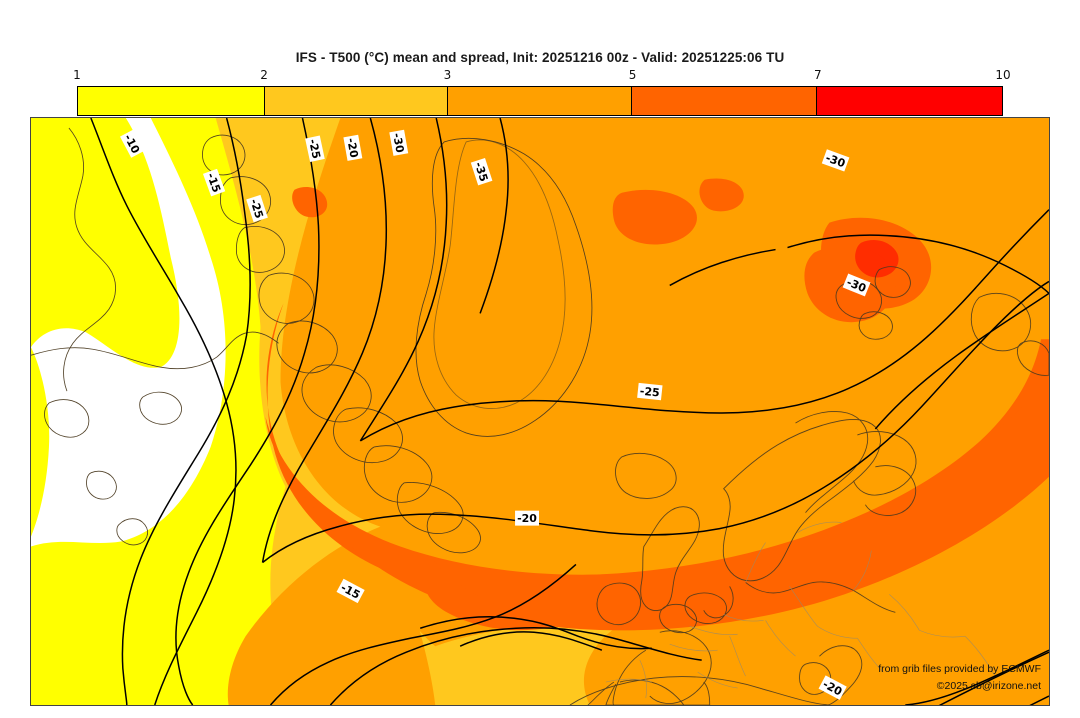 The image size is (1080, 718). I want to click on country-borders, so click(800, 610).